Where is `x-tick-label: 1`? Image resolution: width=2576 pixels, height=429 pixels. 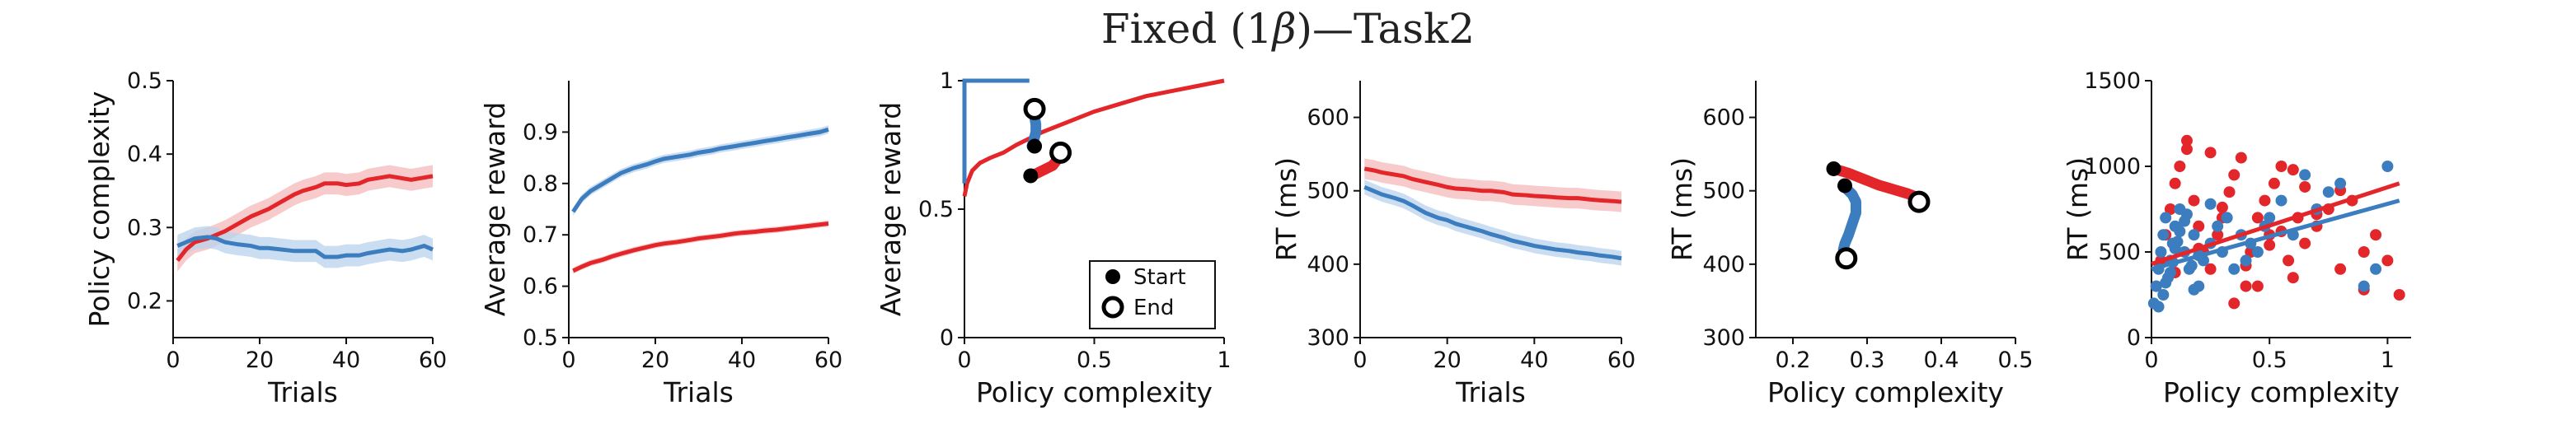 x-tick-label: 1 is located at coordinates (2388, 360).